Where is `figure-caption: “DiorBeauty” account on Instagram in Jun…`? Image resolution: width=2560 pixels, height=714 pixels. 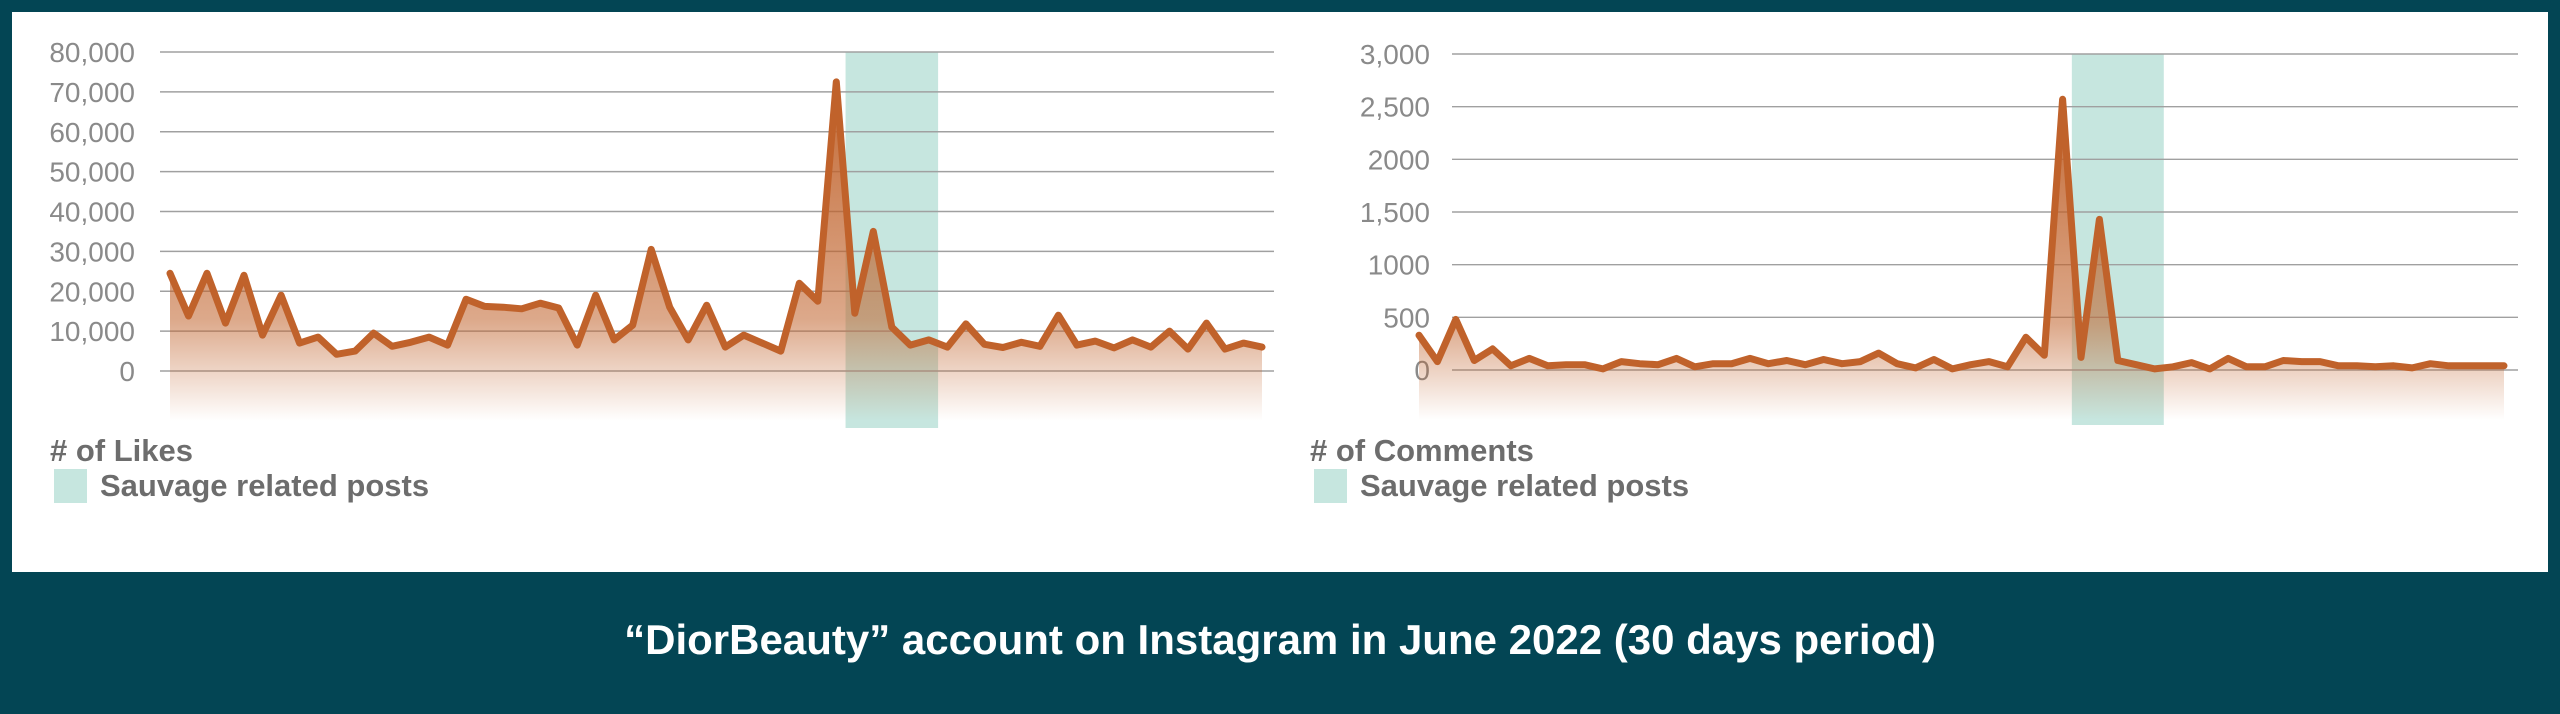 figure-caption: “DiorBeauty” account on Instagram in Jun… is located at coordinates (1280, 639).